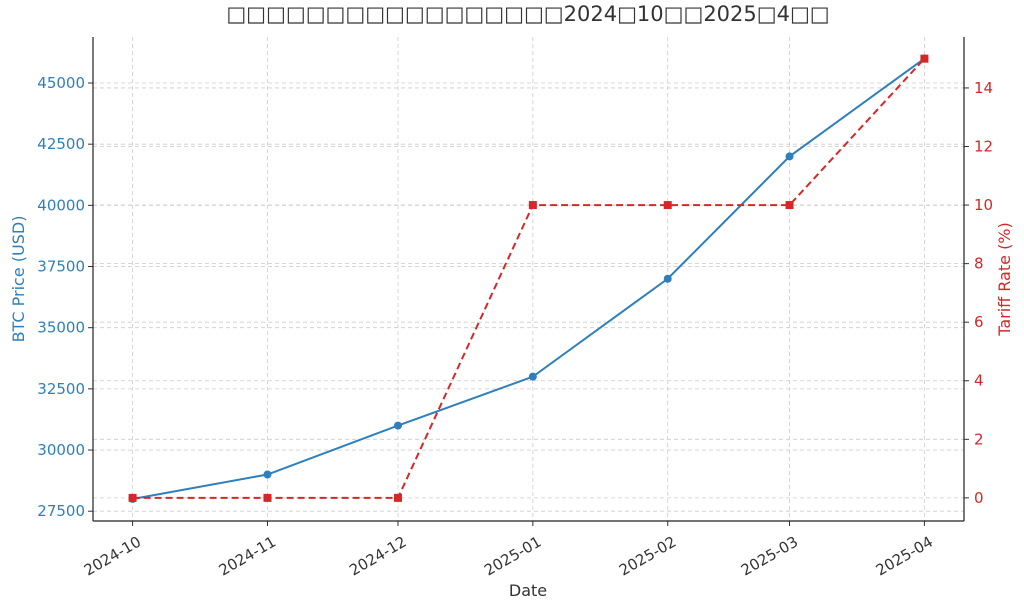 This screenshot has height=610, width=1024. I want to click on y-tick-label: 35000, so click(61, 328).